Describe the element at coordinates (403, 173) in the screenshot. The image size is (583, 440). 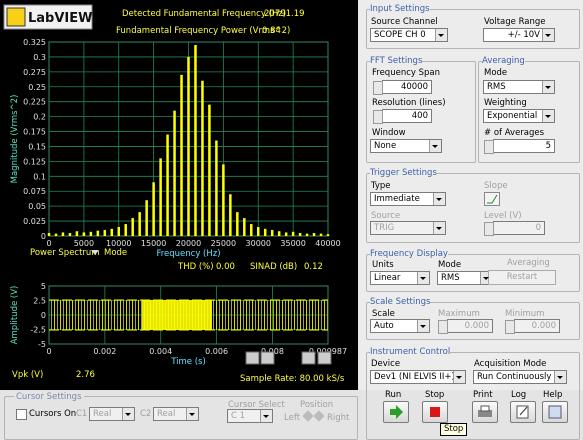
I see `group-title: Trigger Settings` at that location.